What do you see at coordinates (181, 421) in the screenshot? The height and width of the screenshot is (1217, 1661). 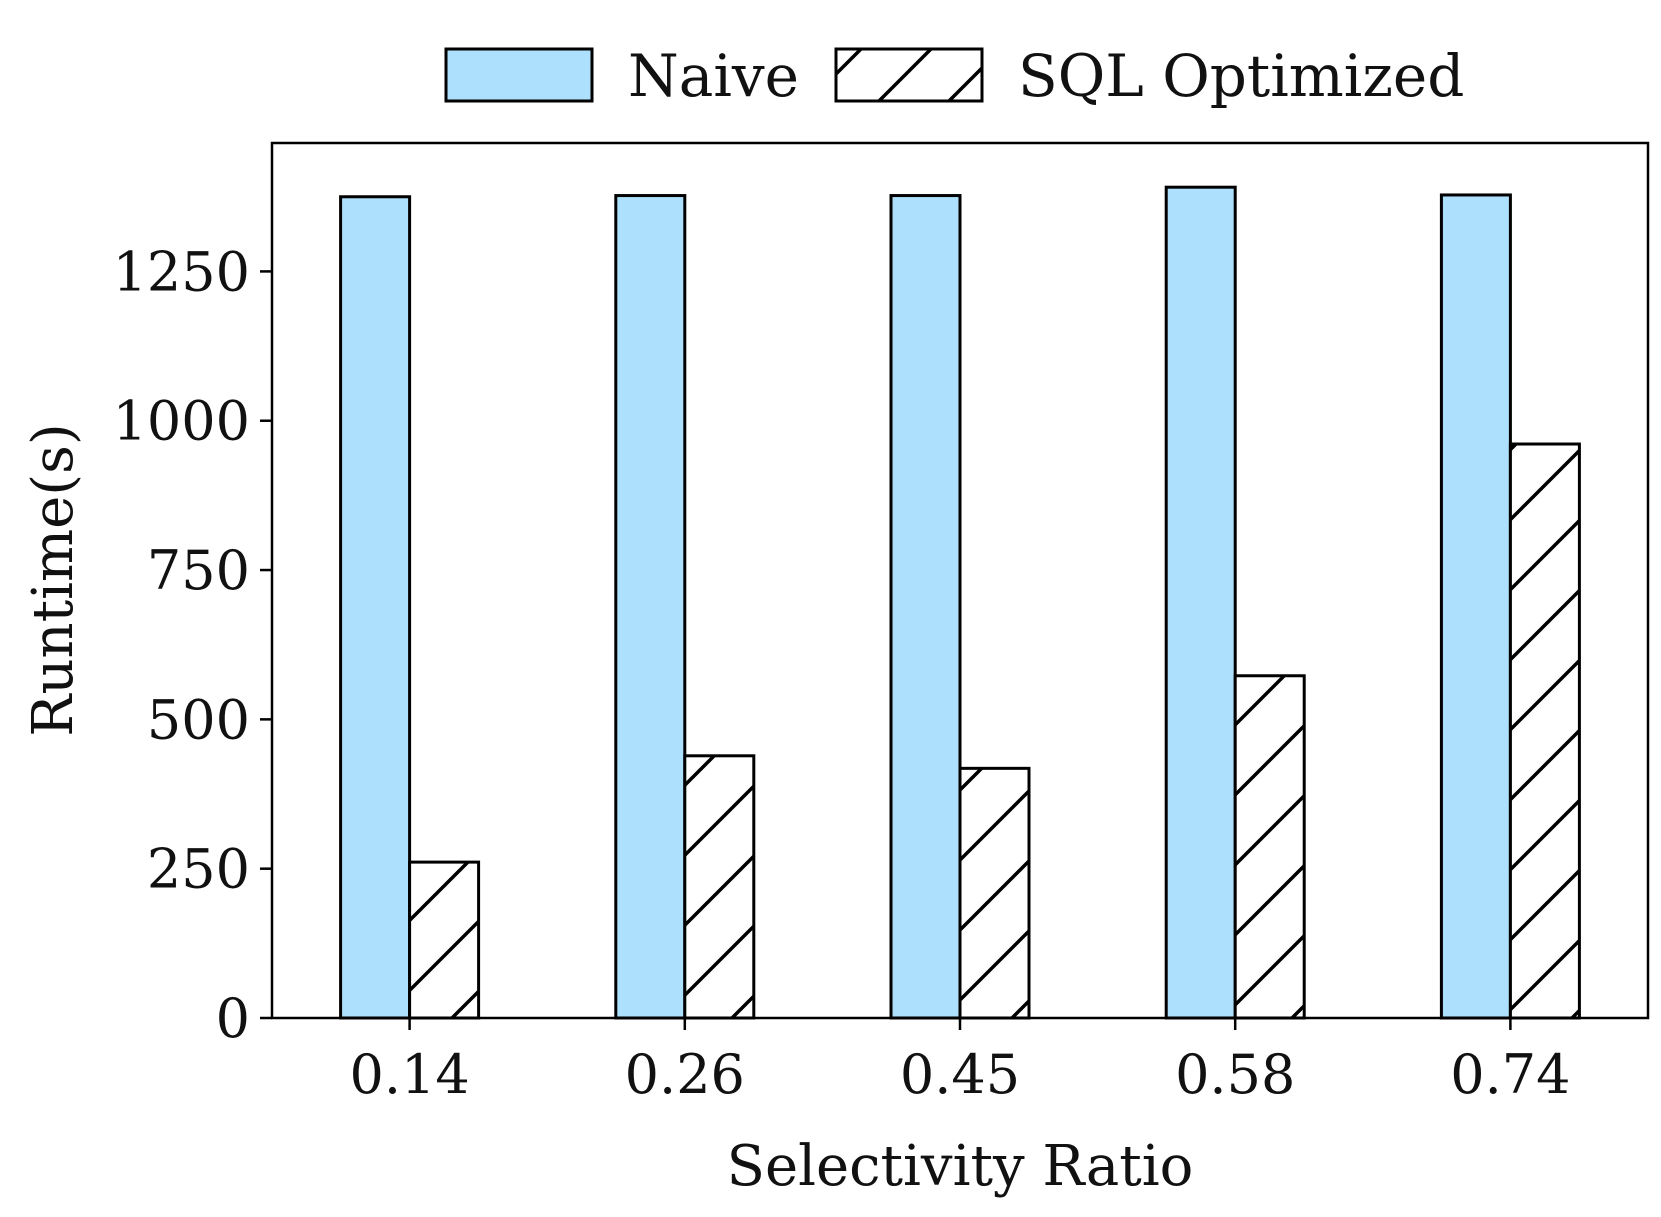 I see `y-tick-label: 1000` at bounding box center [181, 421].